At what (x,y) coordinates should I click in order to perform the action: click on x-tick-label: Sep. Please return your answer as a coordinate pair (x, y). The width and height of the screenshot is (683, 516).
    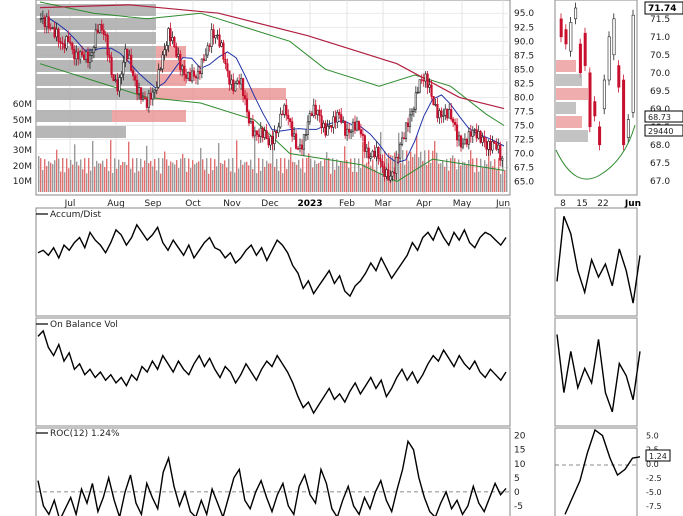
    Looking at the image, I should click on (153, 204).